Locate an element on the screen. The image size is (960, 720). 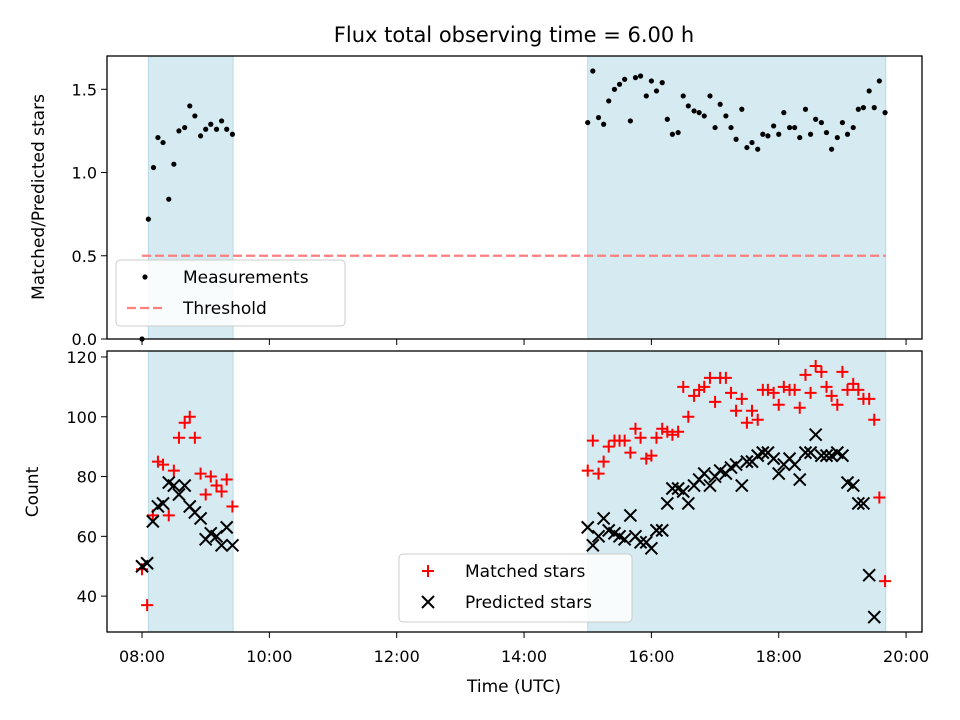
y-axis-label-ratio: Matched/Predicted stars is located at coordinates (39, 197).